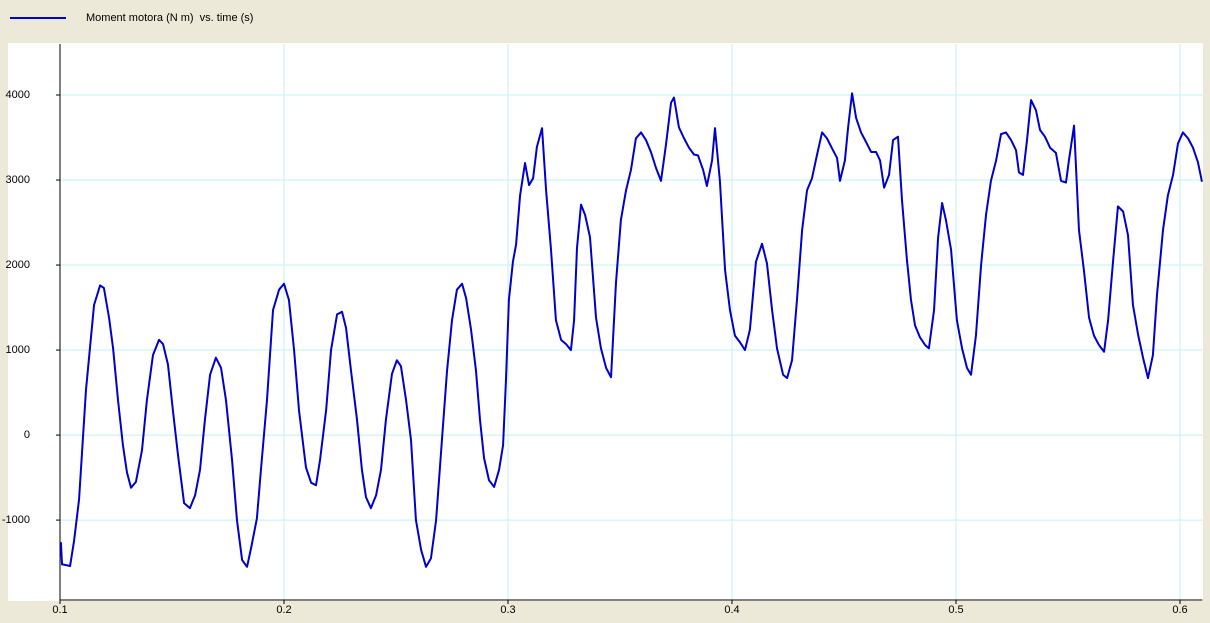 The width and height of the screenshot is (1210, 623). Describe the element at coordinates (16, 520) in the screenshot. I see `y-tick-label: -1000` at that location.